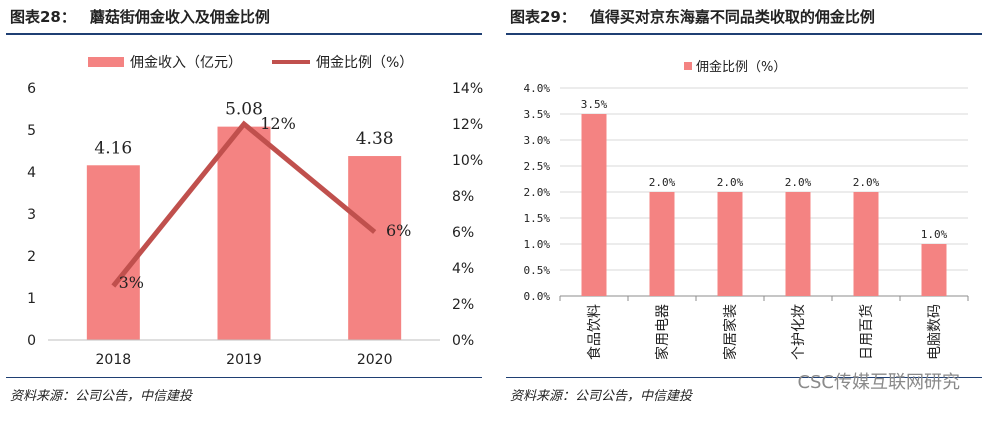  What do you see at coordinates (730, 332) in the screenshot?
I see `x-tick-label: 家居家装` at bounding box center [730, 332].